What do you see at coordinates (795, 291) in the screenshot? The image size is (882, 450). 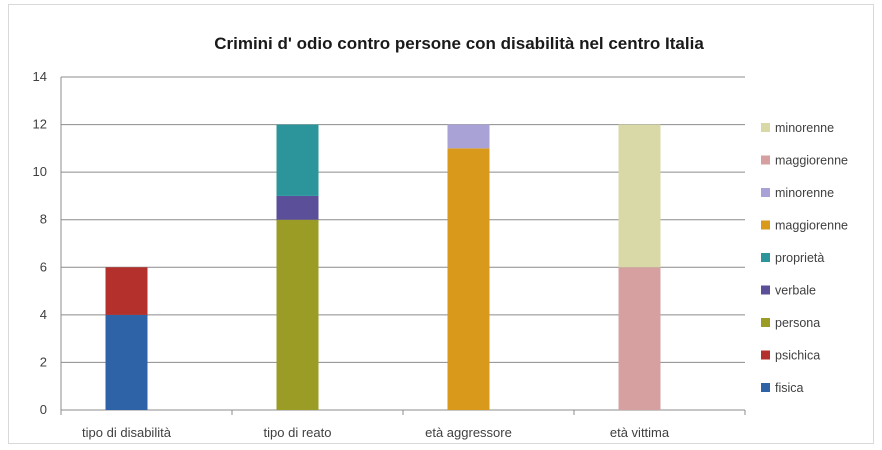 I see `legend-label: verbale` at bounding box center [795, 291].